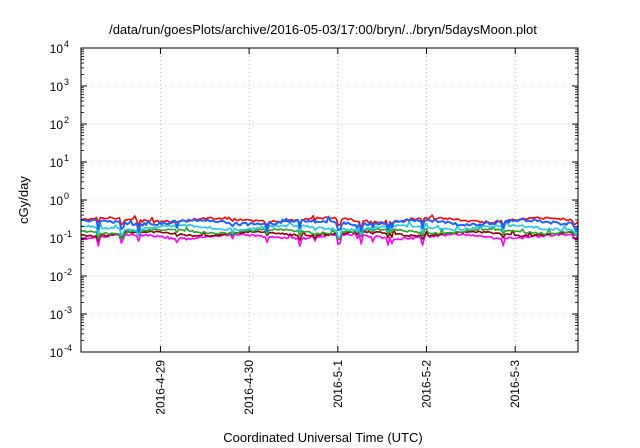 The image size is (640, 448). What do you see at coordinates (66, 82) in the screenshot?
I see `y-tick-label-exponent: 3` at bounding box center [66, 82].